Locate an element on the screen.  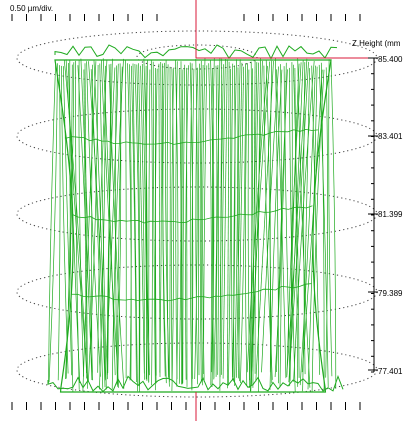
bottom-scale-ruler is located at coordinates (186, 406).